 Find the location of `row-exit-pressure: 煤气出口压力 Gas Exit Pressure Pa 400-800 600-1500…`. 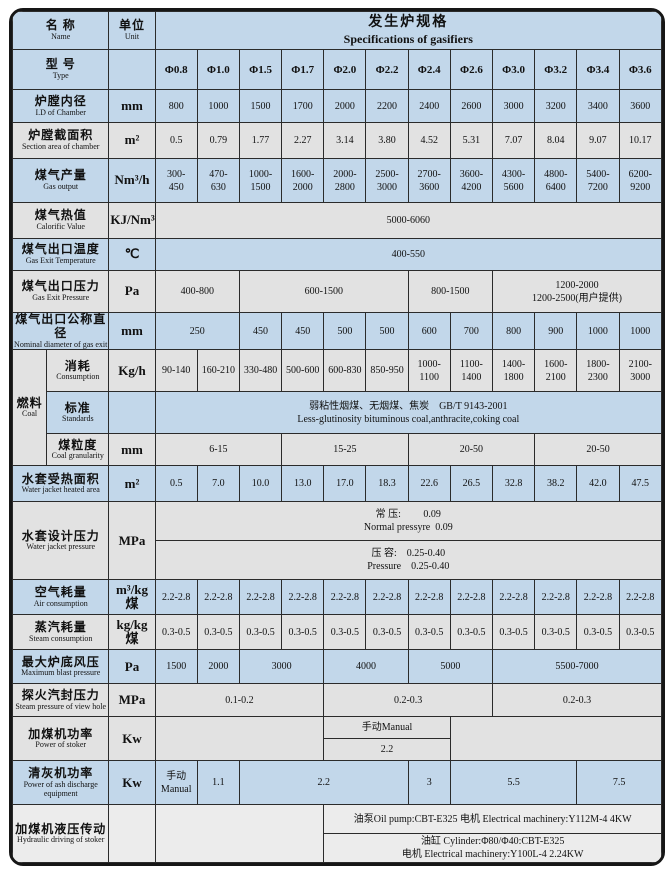

row-exit-pressure: 煤气出口压力 Gas Exit Pressure Pa 400-800 600-1500… is located at coordinates (337, 291).